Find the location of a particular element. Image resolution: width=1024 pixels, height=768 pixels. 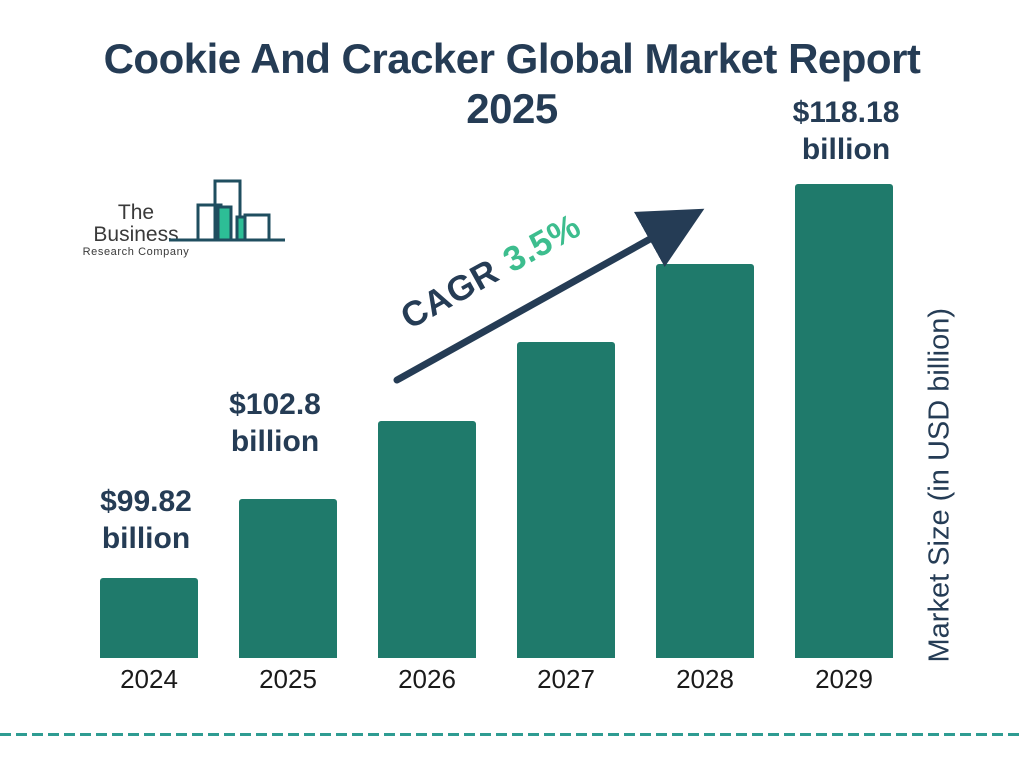

bar-2027 is located at coordinates (566, 500).